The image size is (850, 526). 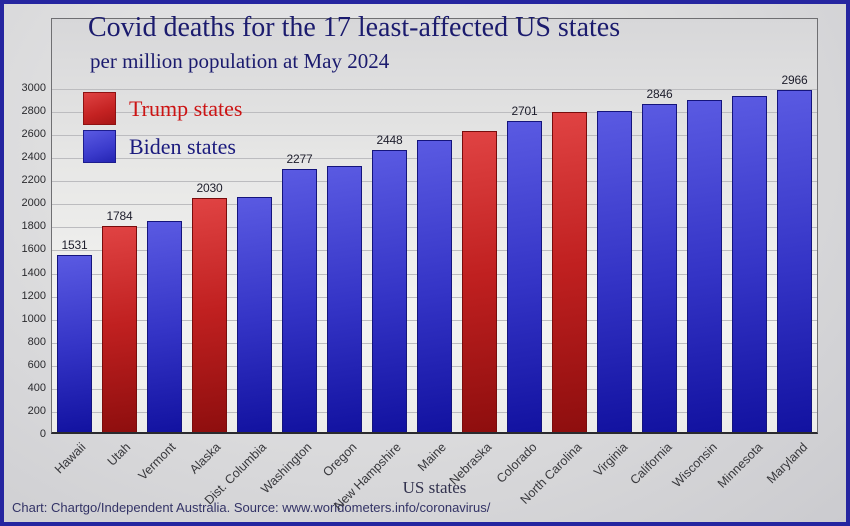 What do you see at coordinates (434, 286) in the screenshot?
I see `bar-maine` at bounding box center [434, 286].